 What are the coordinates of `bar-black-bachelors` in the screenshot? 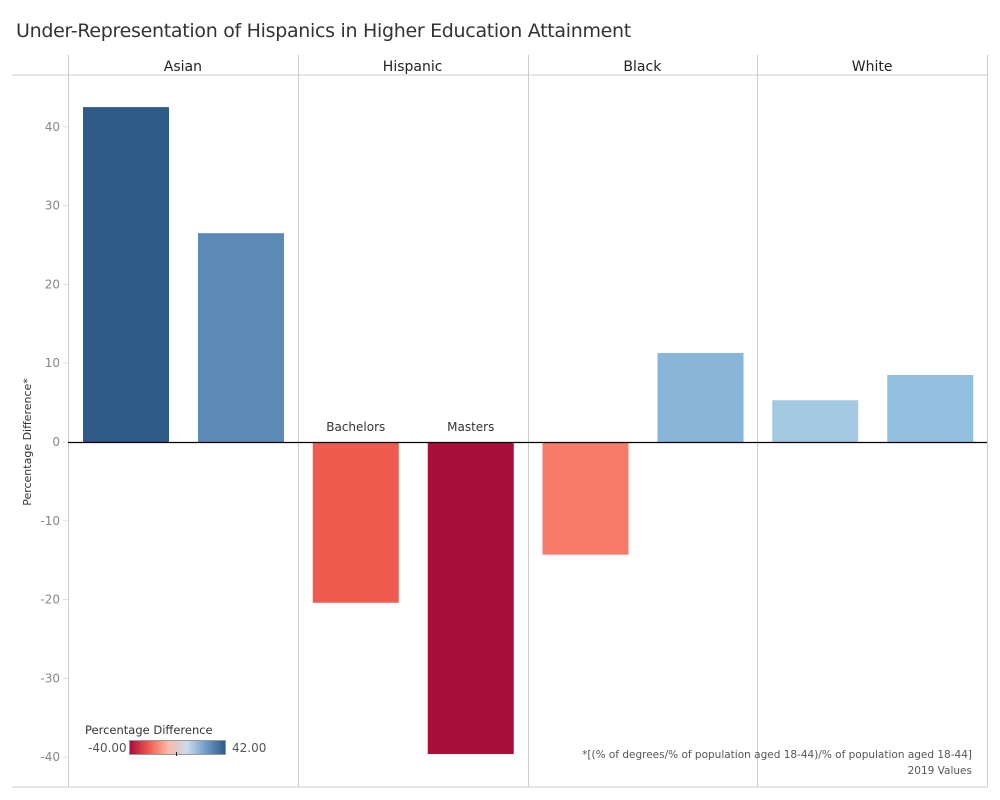 It's located at (585, 498).